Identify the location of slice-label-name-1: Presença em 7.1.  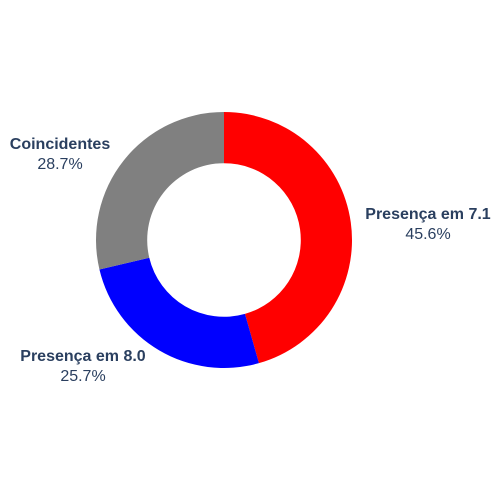
(428, 214).